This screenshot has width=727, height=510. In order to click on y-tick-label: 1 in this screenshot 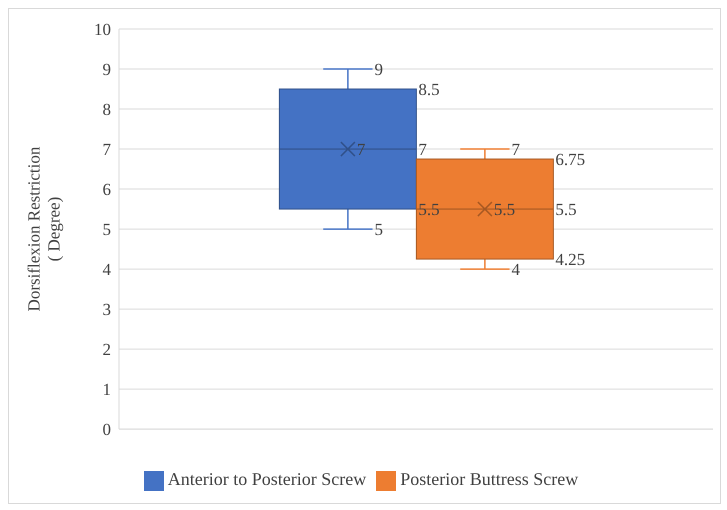, I will do `click(106, 390)`.